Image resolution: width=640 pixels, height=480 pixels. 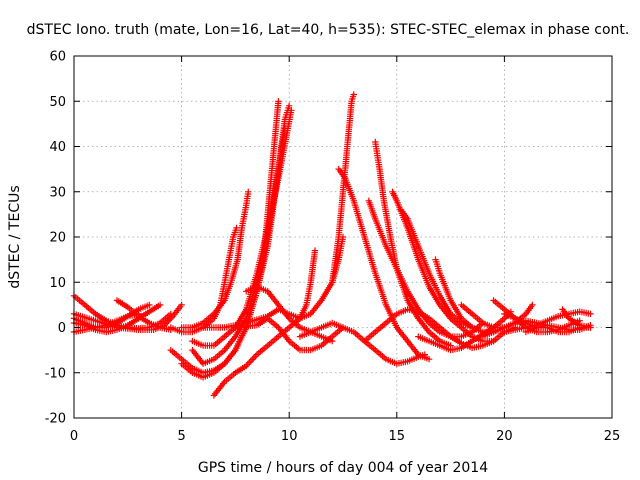 I want to click on y-tick-label: 0, so click(x=62, y=328).